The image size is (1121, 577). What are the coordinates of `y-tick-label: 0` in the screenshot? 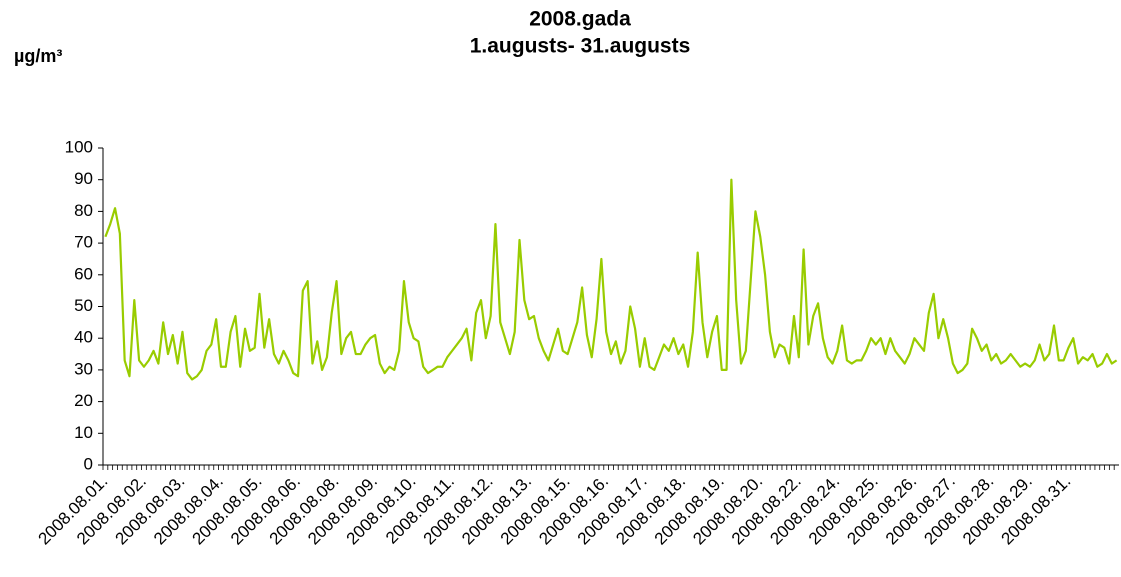 It's located at (88, 463).